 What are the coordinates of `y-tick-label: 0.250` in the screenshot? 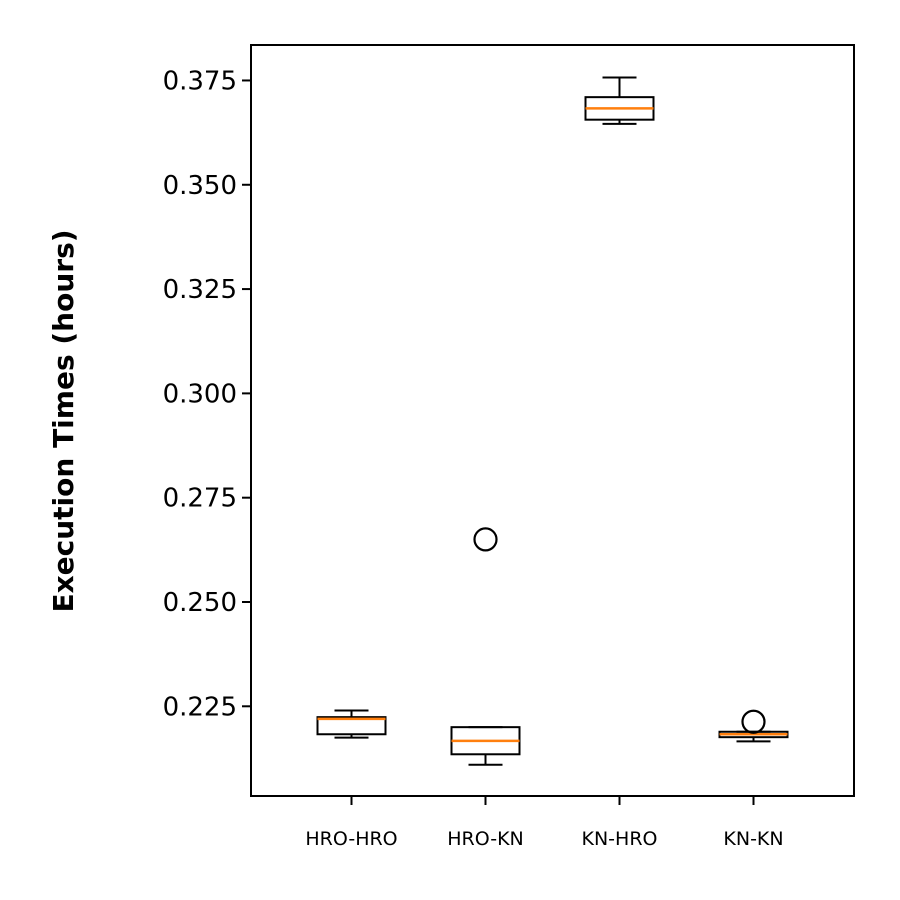 It's located at (200, 603).